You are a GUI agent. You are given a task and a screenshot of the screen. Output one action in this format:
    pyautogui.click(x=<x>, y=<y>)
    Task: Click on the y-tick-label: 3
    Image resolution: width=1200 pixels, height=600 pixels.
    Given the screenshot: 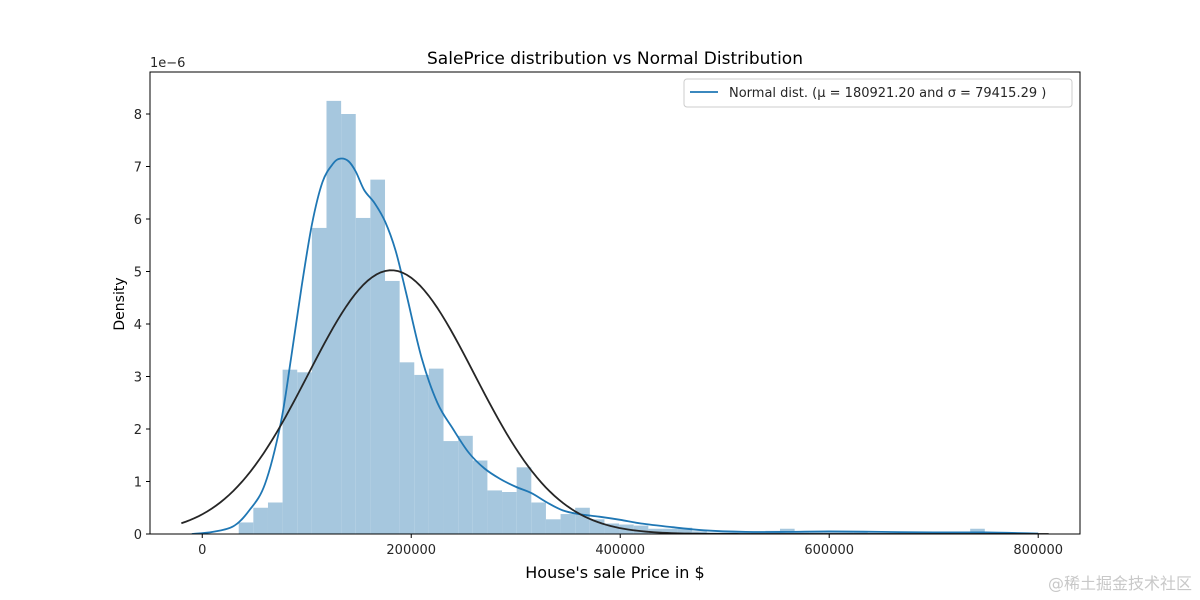 What is the action you would take?
    pyautogui.click(x=138, y=378)
    